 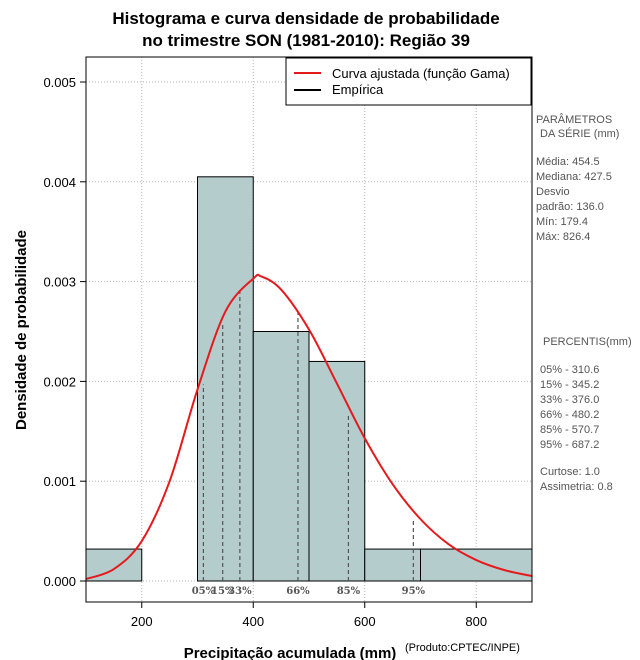 I want to click on percentile-label-15%: 15%, so click(x=223, y=591).